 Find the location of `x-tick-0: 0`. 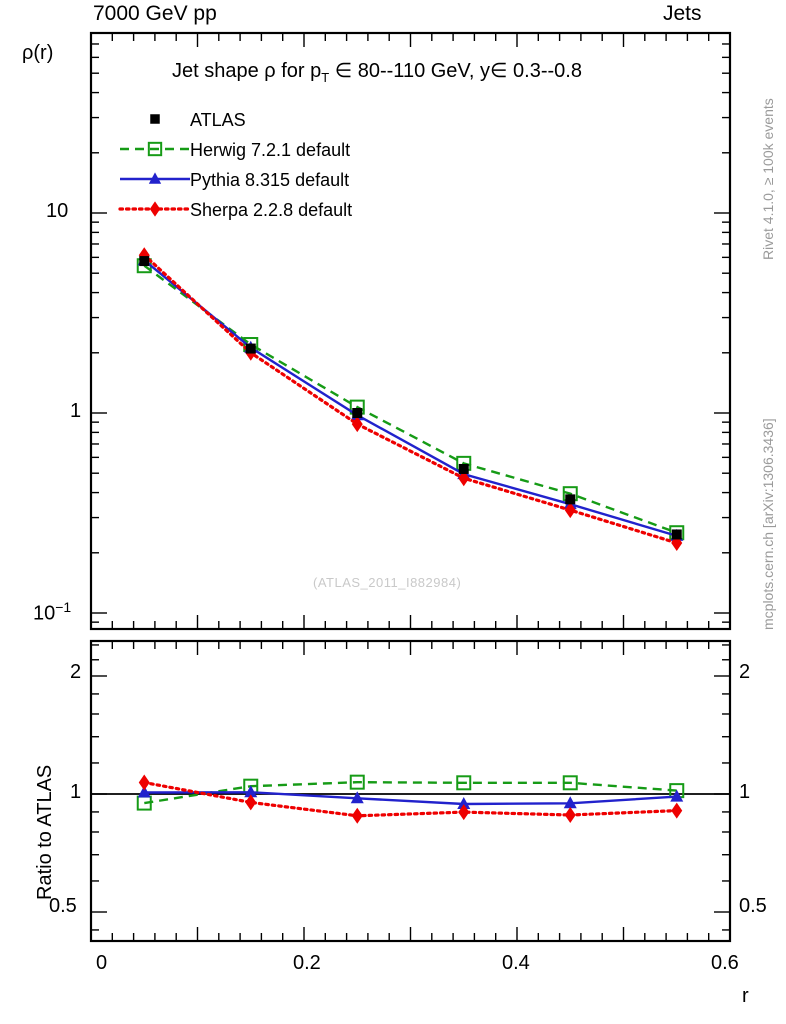

x-tick-0: 0 is located at coordinates (102, 963).